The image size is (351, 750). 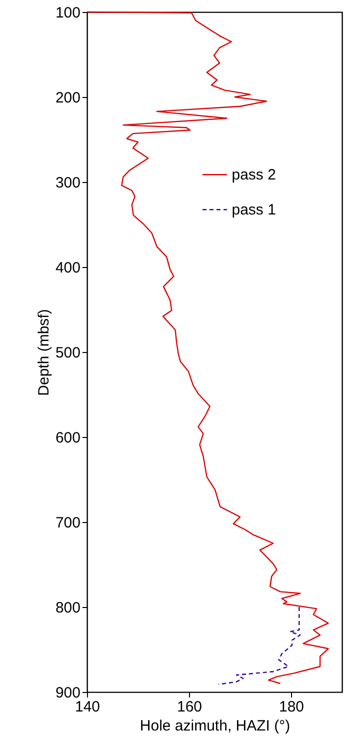 What do you see at coordinates (215, 726) in the screenshot?
I see `x-axis-title: Hole azimuth, HAZI (°)` at bounding box center [215, 726].